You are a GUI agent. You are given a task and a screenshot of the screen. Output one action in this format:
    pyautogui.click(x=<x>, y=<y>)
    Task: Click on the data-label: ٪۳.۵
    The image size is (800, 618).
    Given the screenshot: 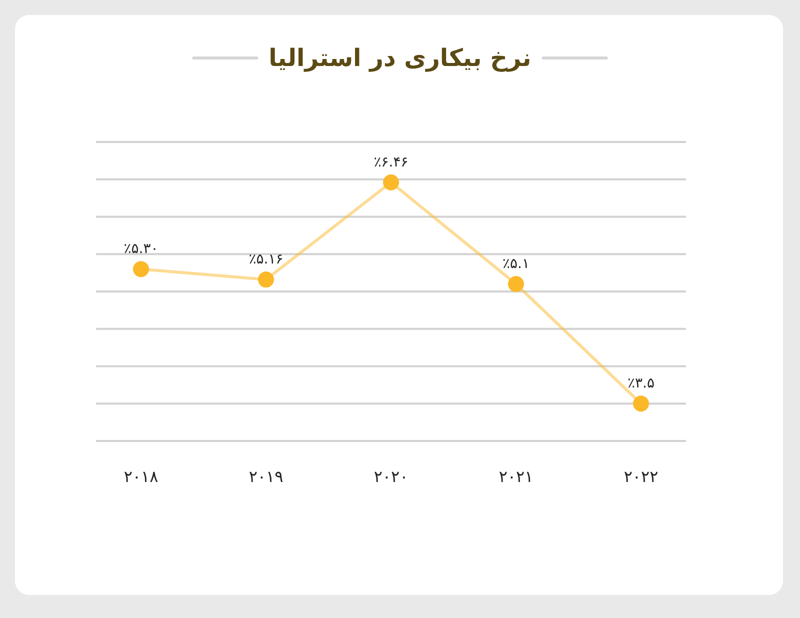 What is the action you would take?
    pyautogui.click(x=641, y=384)
    